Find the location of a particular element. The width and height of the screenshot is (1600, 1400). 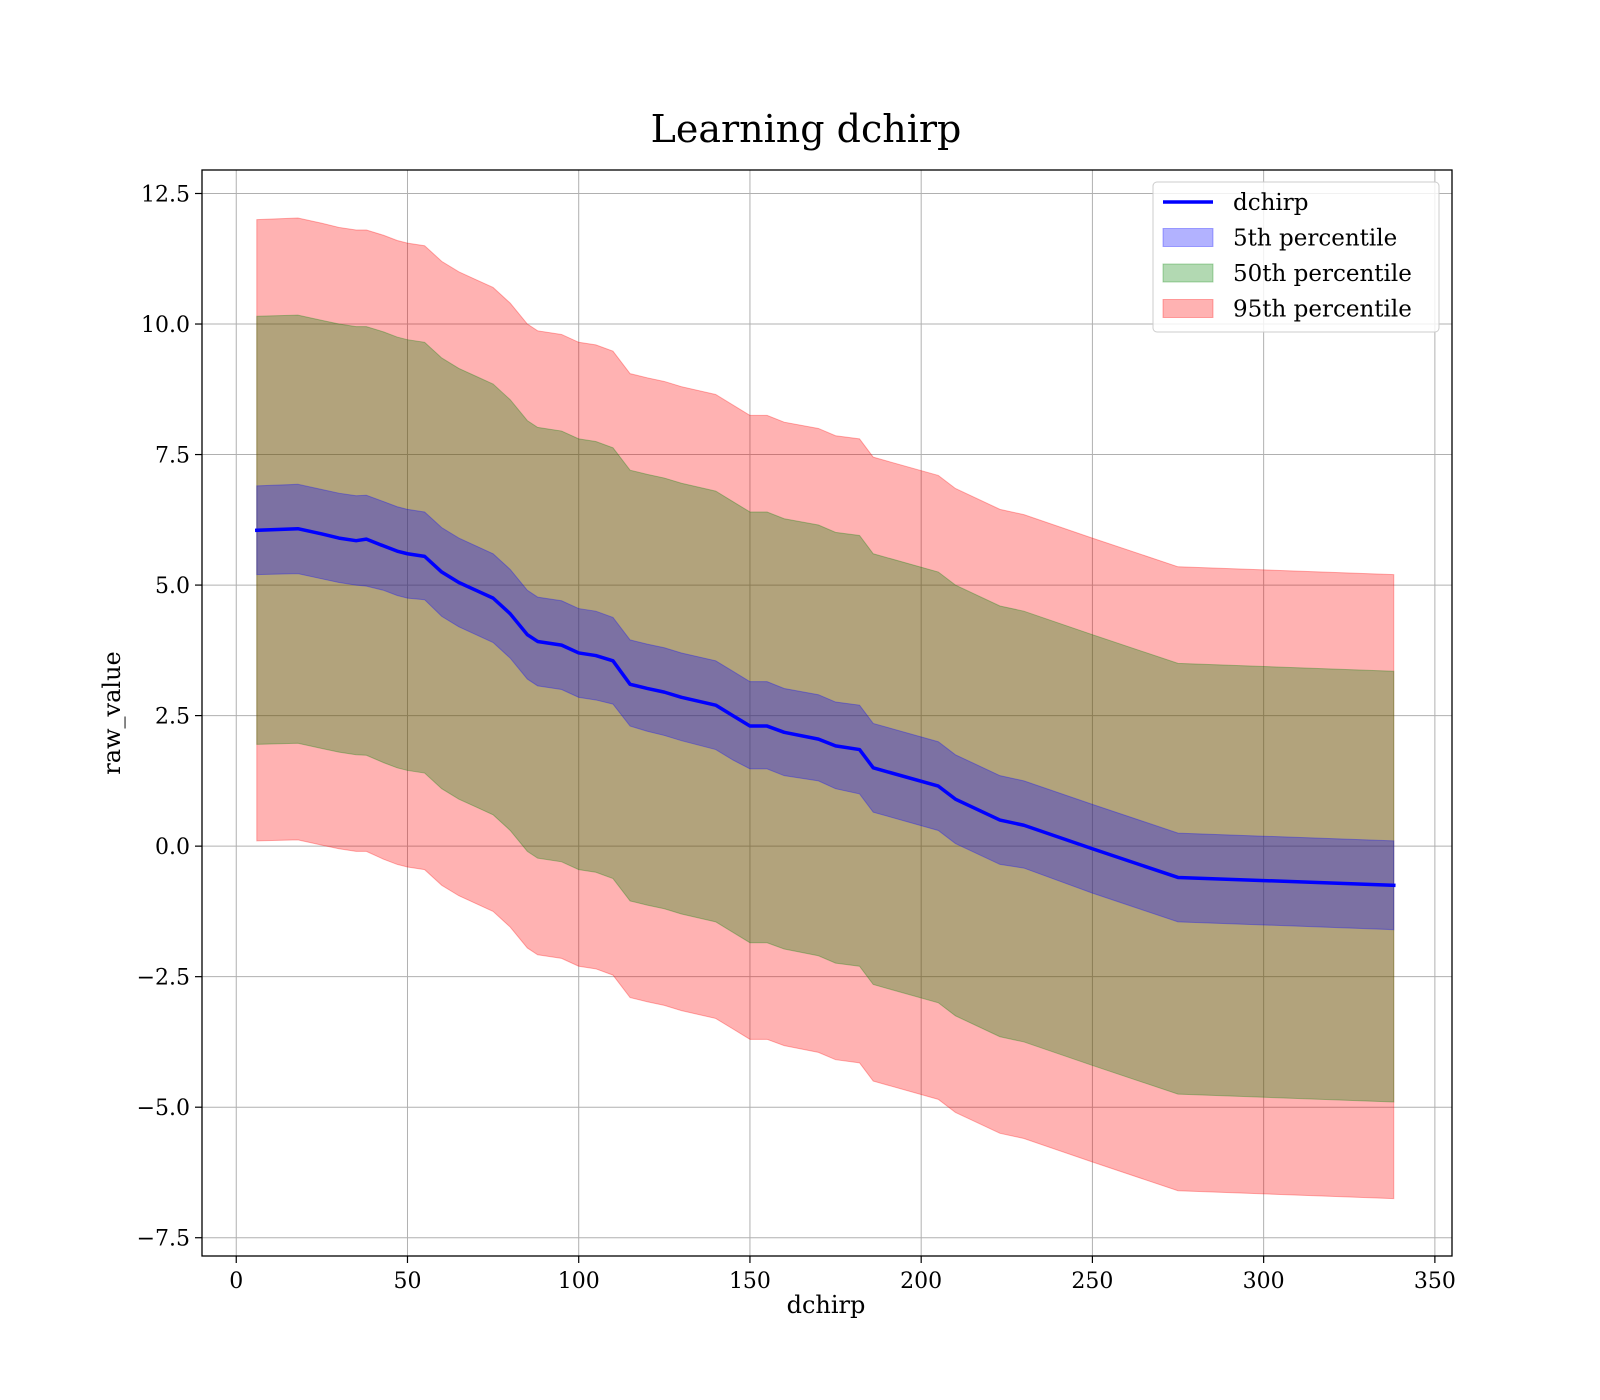

x-tick-label: 200 is located at coordinates (921, 1281).